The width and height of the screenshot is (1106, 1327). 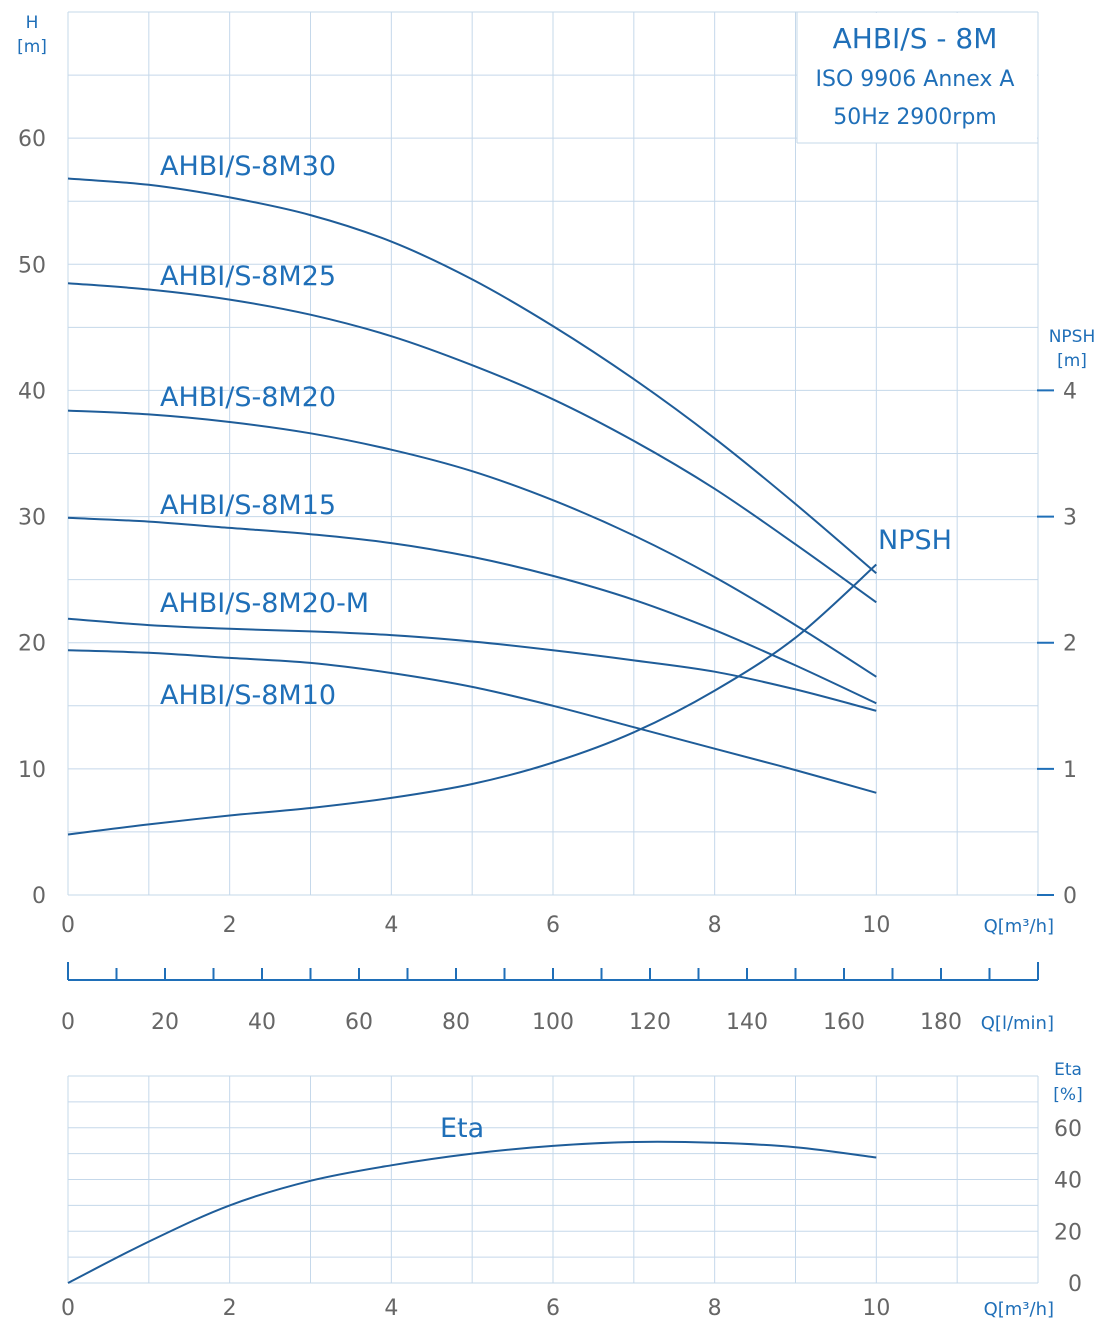 What do you see at coordinates (248, 505) in the screenshot?
I see `series-label-ahbi-s-8m15: AHBI/S-8M15` at bounding box center [248, 505].